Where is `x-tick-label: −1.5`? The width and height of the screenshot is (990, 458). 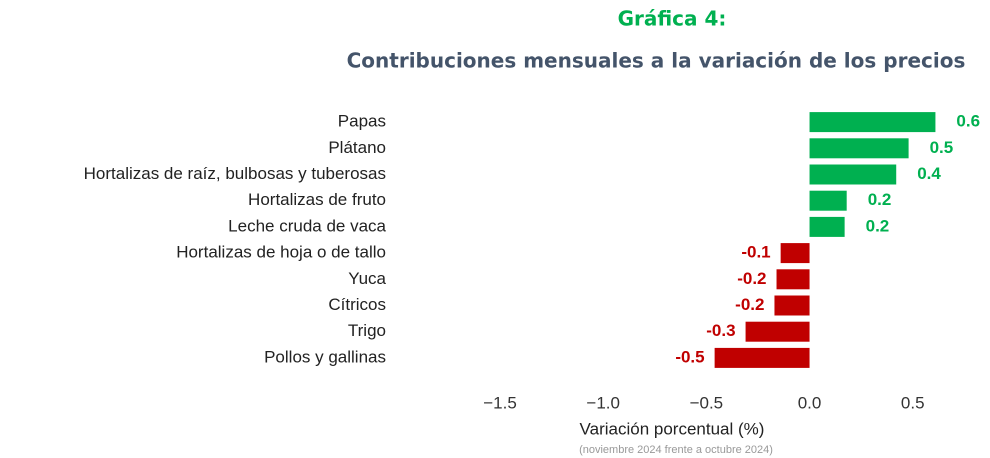
x-tick-label: −1.5 is located at coordinates (500, 402).